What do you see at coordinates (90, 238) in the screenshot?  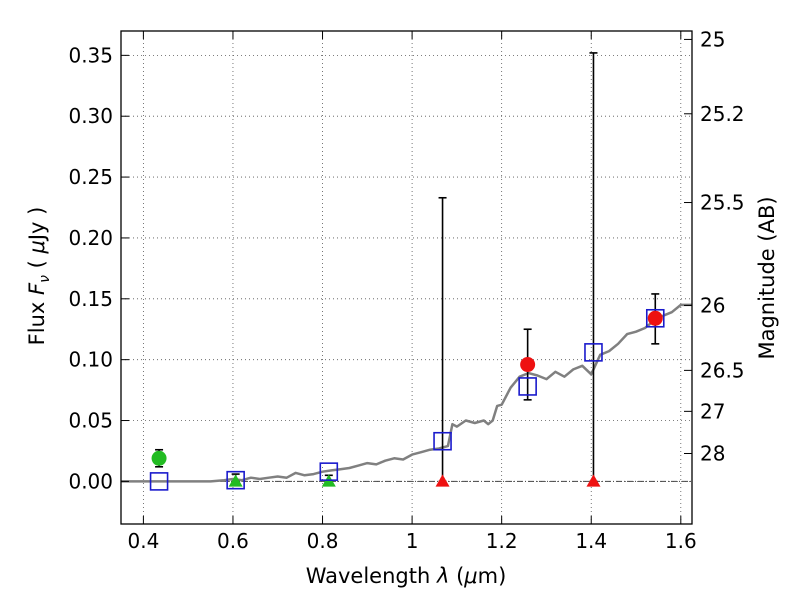 I see `y-tick-label: 0.20` at bounding box center [90, 238].